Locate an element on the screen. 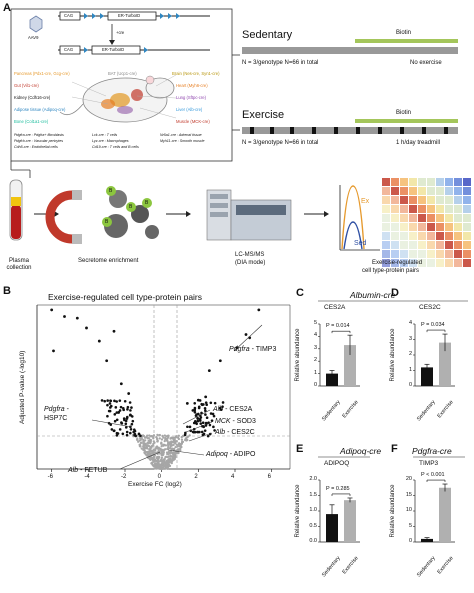  panel-letter: C is located at coordinates (300, 293).